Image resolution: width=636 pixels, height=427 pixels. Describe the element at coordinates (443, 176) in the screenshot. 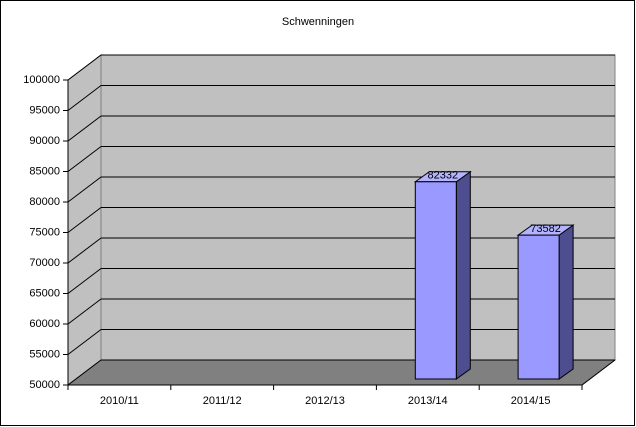

I see `data-label: 82332` at that location.